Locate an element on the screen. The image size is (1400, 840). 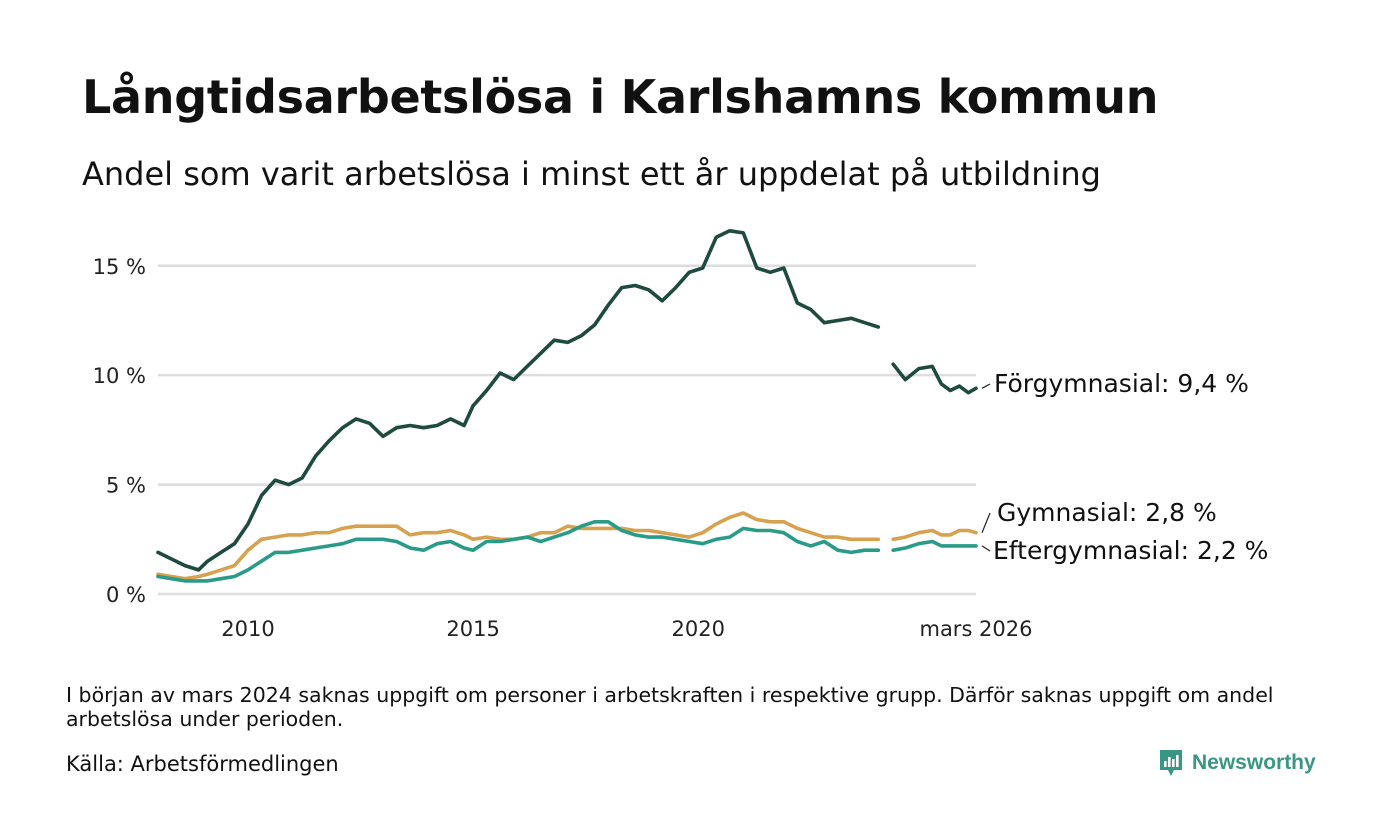
x-tick-label: mars 2026 is located at coordinates (975, 629).